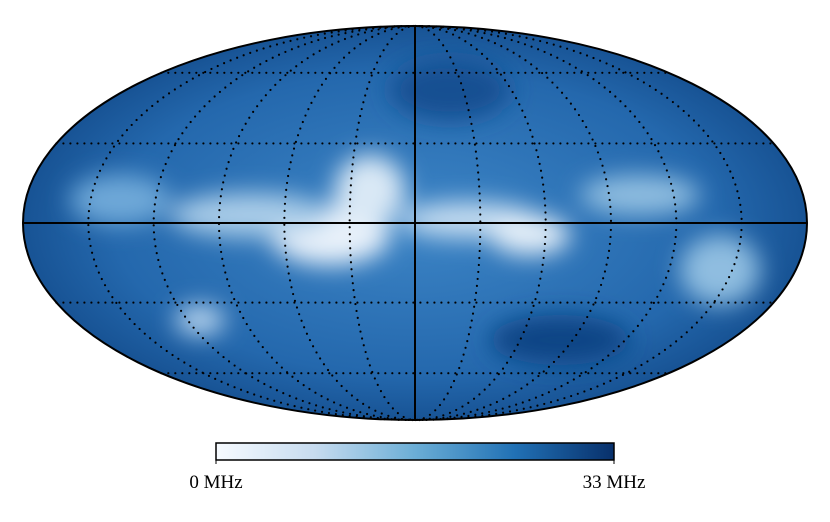 The image size is (830, 522). Describe the element at coordinates (415, 451) in the screenshot. I see `colorbar` at that location.